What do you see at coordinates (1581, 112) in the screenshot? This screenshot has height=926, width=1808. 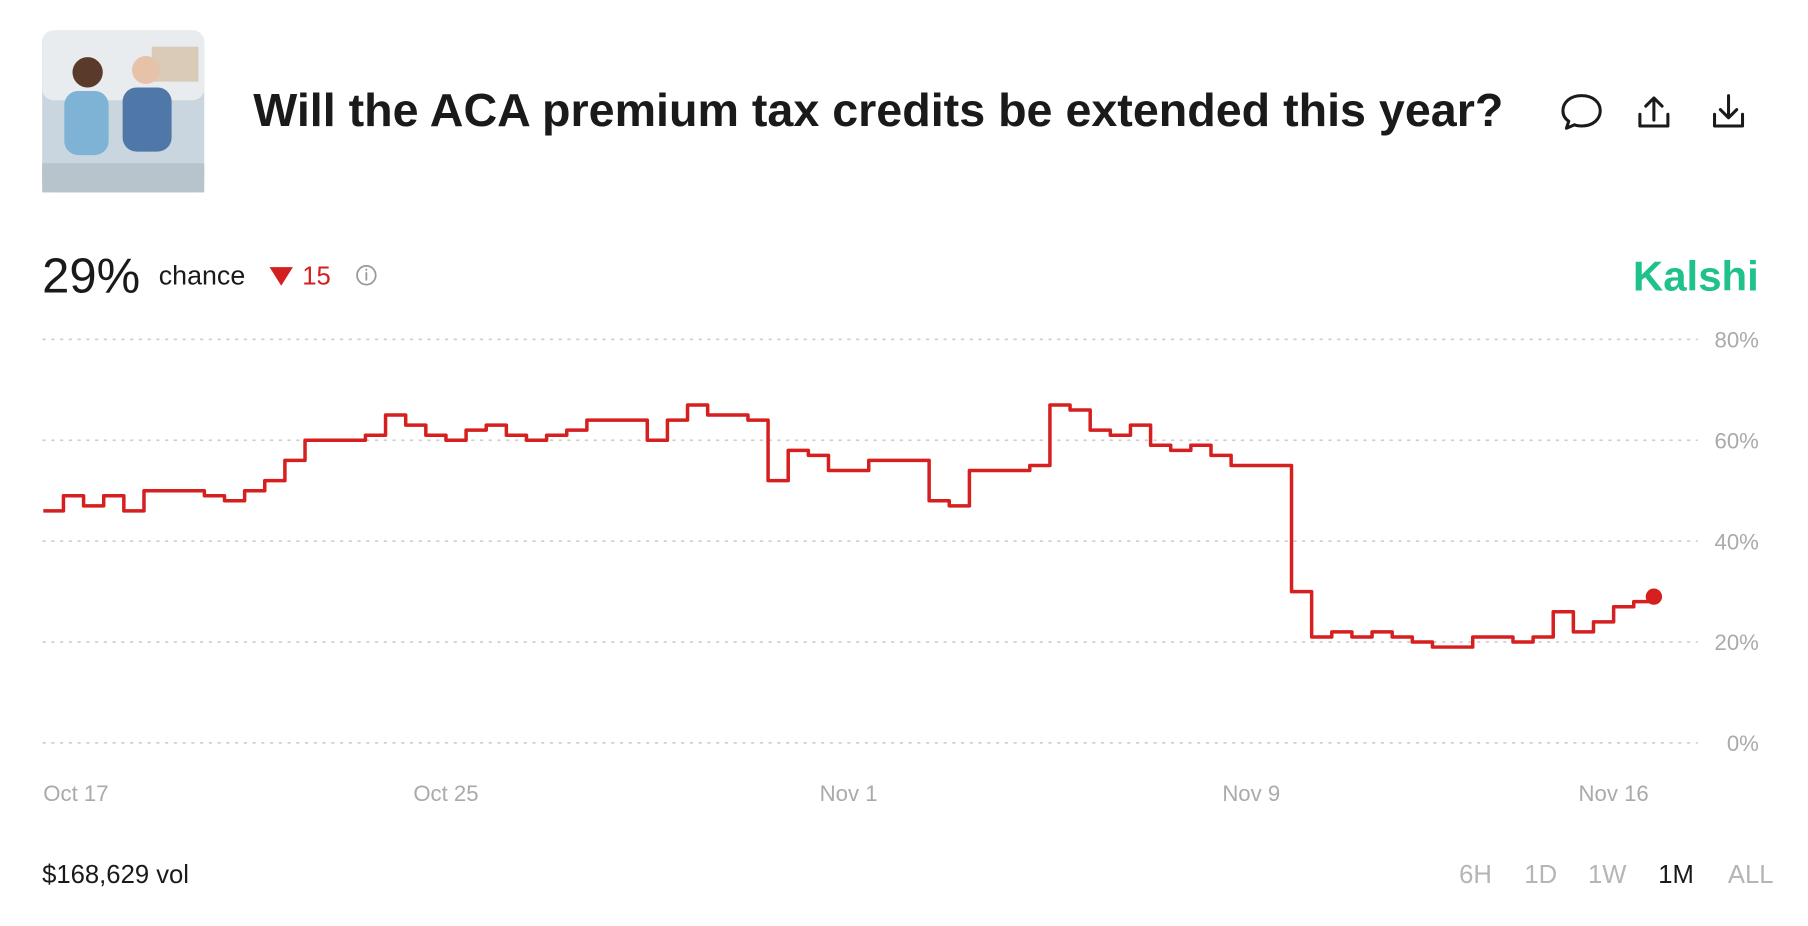 I see `comment-button` at bounding box center [1581, 112].